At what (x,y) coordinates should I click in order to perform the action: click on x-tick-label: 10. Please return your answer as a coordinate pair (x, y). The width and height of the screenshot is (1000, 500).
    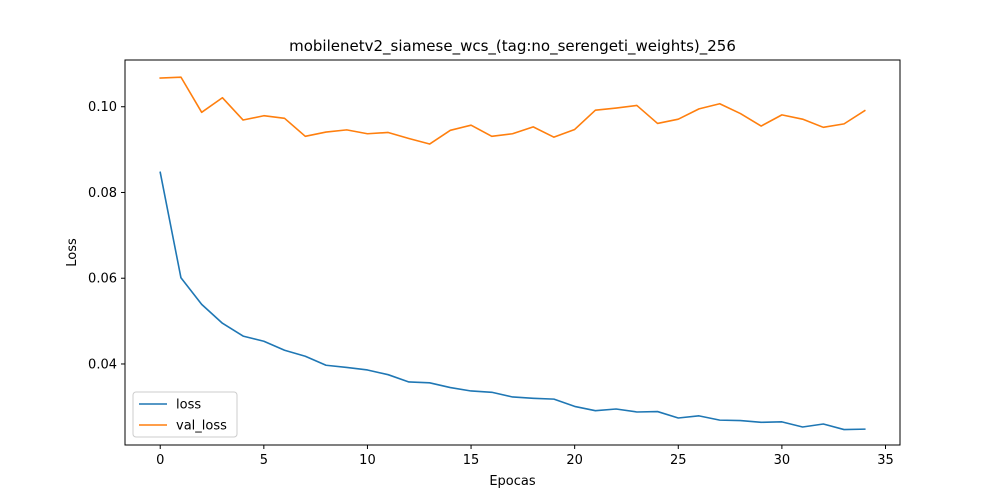
    Looking at the image, I should click on (367, 460).